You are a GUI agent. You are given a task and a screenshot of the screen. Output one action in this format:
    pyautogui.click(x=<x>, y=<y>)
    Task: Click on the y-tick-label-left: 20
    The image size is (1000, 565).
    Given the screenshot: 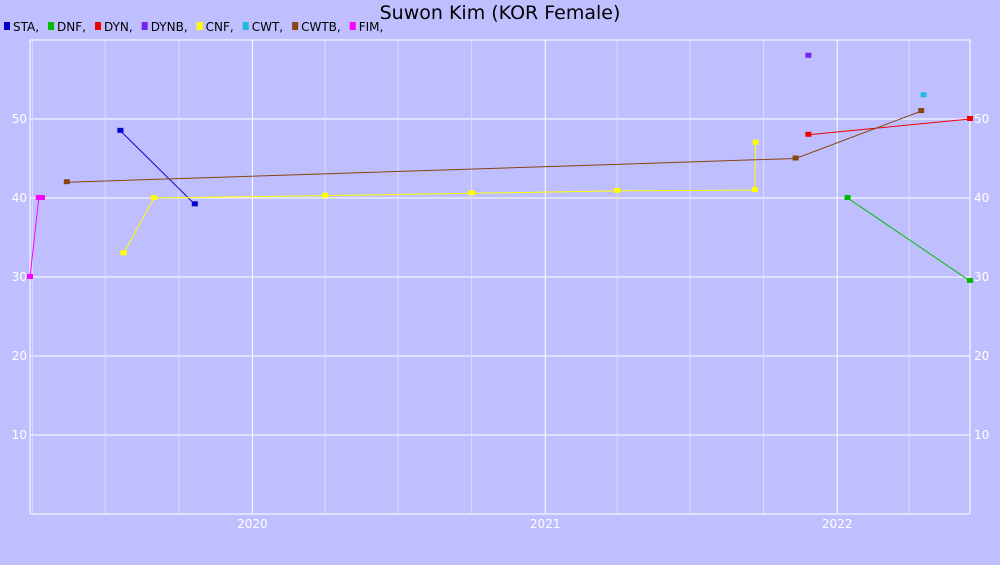 What is the action you would take?
    pyautogui.click(x=19, y=356)
    